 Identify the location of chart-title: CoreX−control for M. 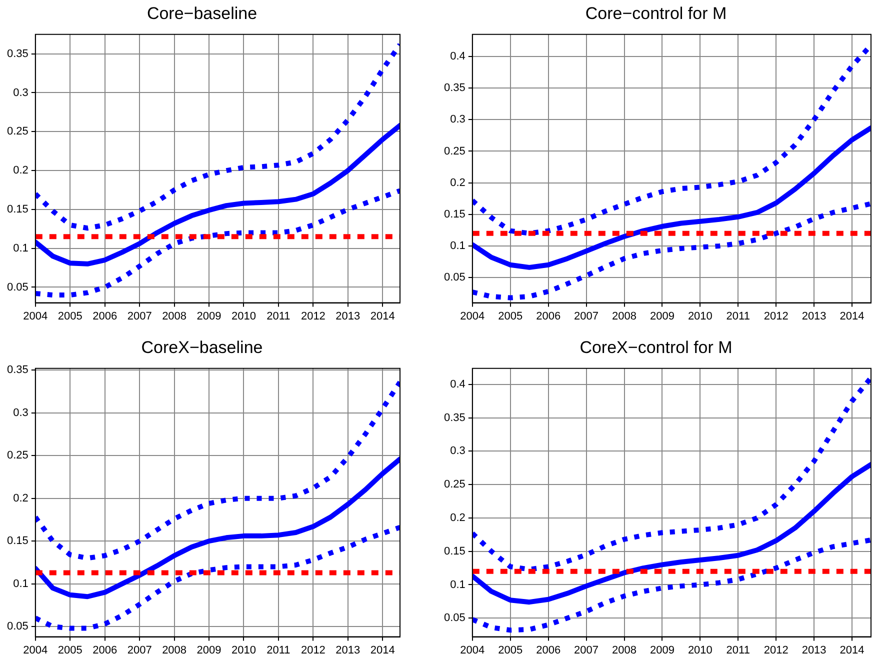
(656, 347).